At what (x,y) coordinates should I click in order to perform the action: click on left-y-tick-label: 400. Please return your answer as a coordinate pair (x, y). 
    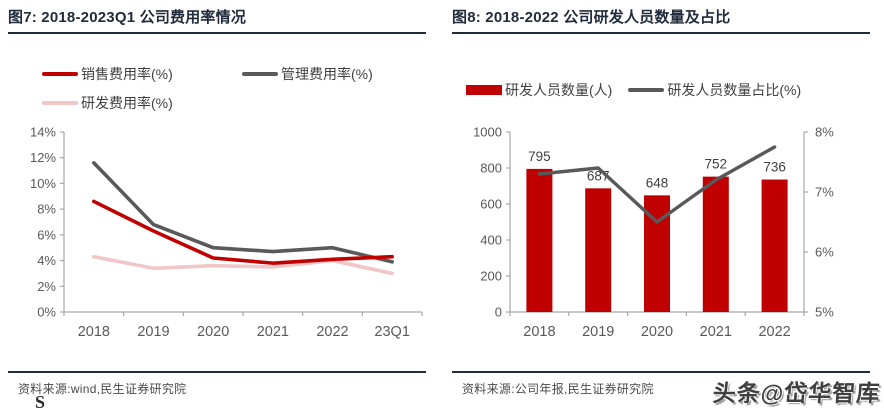
    Looking at the image, I should click on (491, 240).